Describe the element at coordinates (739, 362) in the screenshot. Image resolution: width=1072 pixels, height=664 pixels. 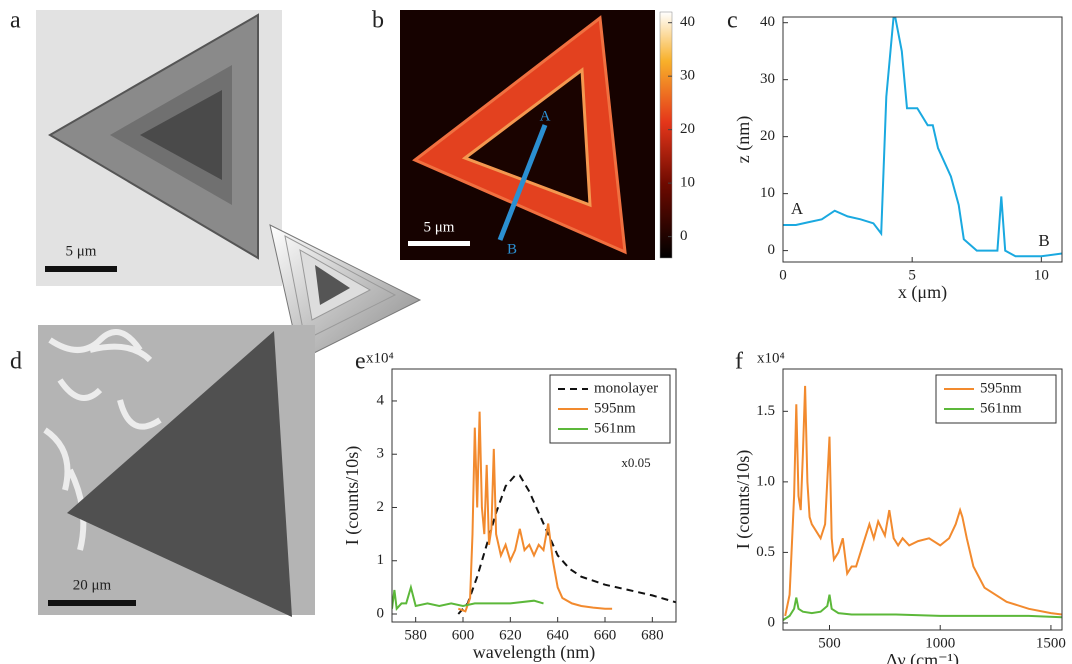
I see `panel-label: f` at that location.